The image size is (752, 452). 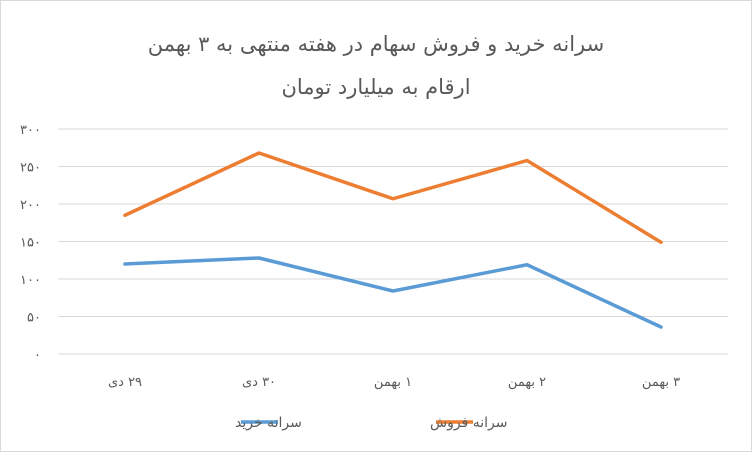 I want to click on y-tick-label: ۳۰۰, so click(x=30, y=130).